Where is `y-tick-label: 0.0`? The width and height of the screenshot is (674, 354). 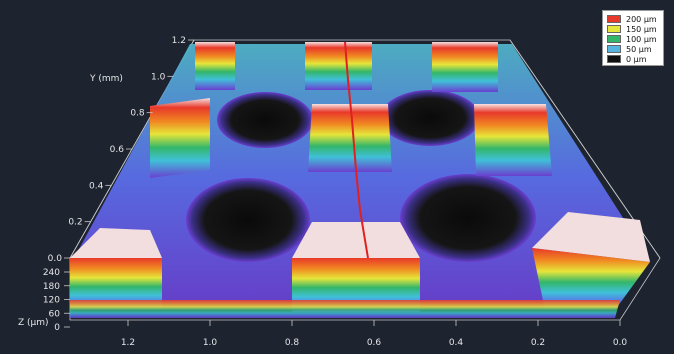
y-tick-label: 0.0 is located at coordinates (55, 259).